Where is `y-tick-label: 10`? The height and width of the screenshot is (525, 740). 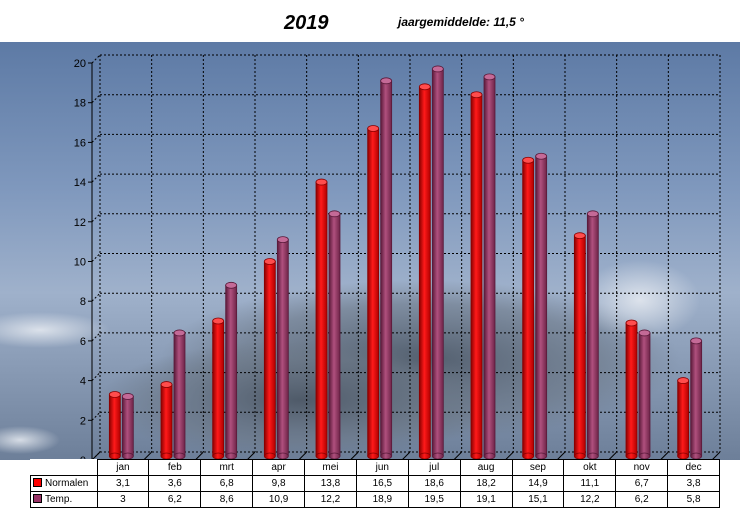 y-tick-label: 10 is located at coordinates (80, 263).